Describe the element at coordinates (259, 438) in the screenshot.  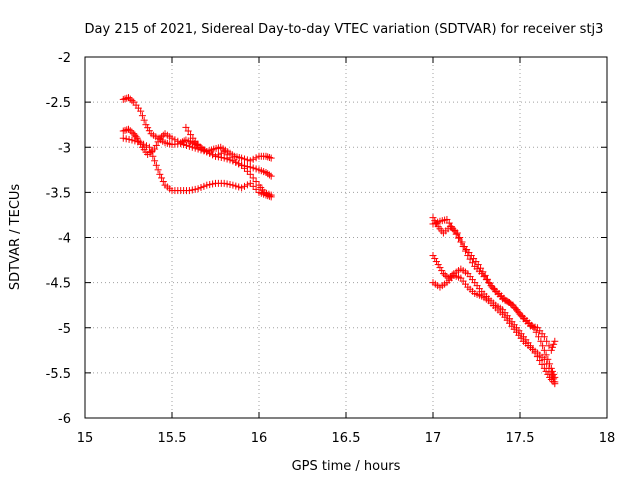
I see `x-tick-label: 16` at that location.